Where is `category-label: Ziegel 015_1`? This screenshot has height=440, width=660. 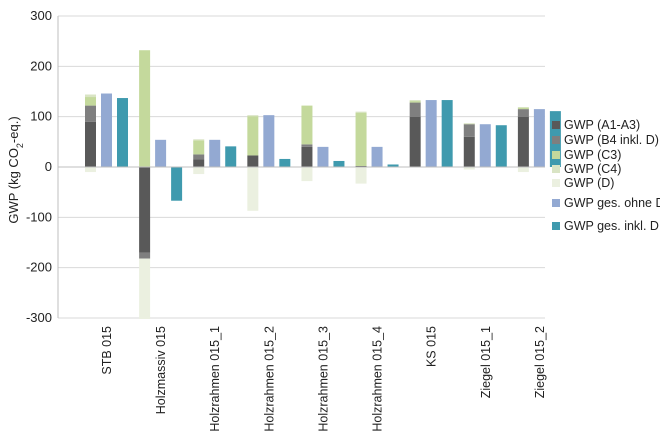 category-label: Ziegel 015_1 is located at coordinates (486, 362).